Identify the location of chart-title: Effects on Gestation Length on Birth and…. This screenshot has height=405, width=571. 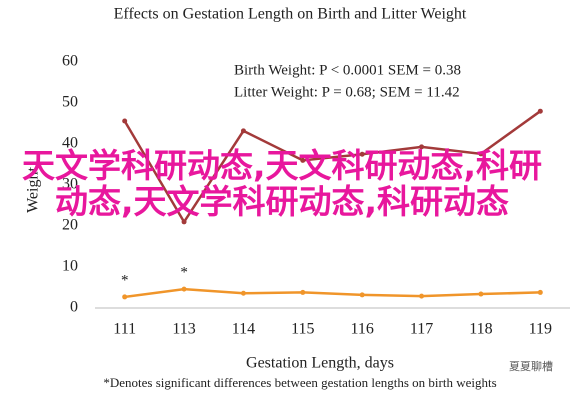
(290, 14).